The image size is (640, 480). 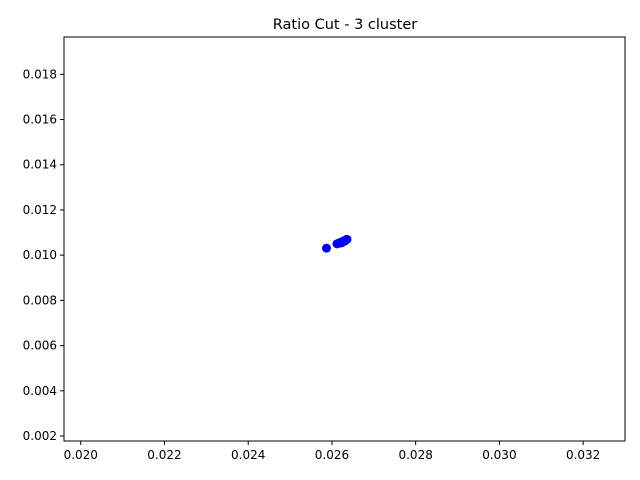 I want to click on x-tick-label: 0.024, so click(x=248, y=455).